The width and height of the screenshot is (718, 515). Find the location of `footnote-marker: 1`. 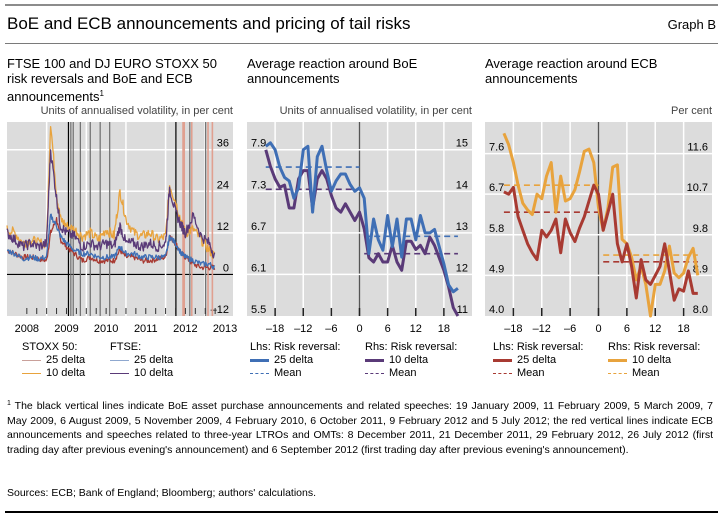

footnote-marker: 1 is located at coordinates (9, 403).